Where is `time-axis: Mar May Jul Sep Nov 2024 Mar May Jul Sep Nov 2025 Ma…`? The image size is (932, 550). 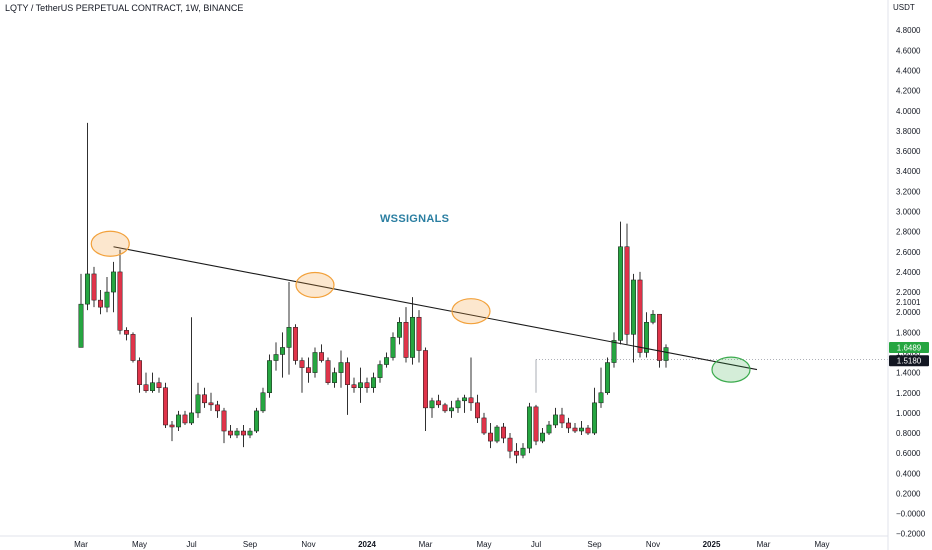
time-axis: Mar May Jul Sep Nov 2024 Mar May Jul Sep Nov 2025 Ma… is located at coordinates (444, 542).